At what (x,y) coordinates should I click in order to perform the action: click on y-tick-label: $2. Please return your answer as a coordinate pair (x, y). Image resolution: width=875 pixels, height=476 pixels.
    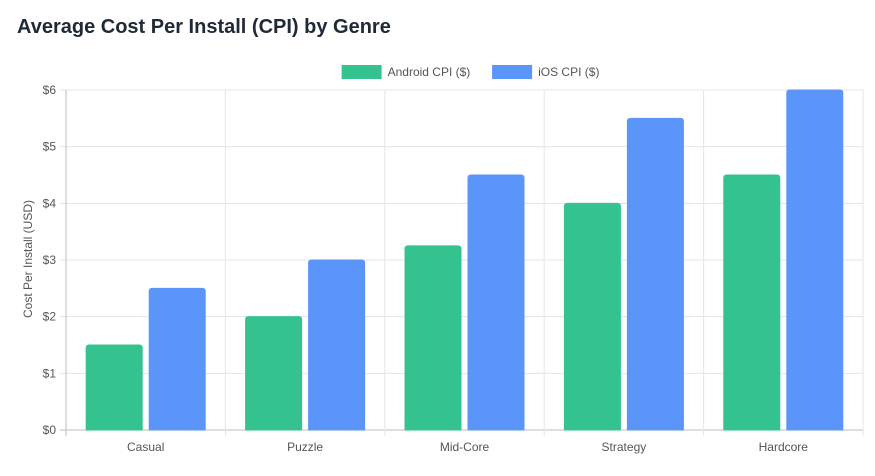
    Looking at the image, I should click on (50, 317).